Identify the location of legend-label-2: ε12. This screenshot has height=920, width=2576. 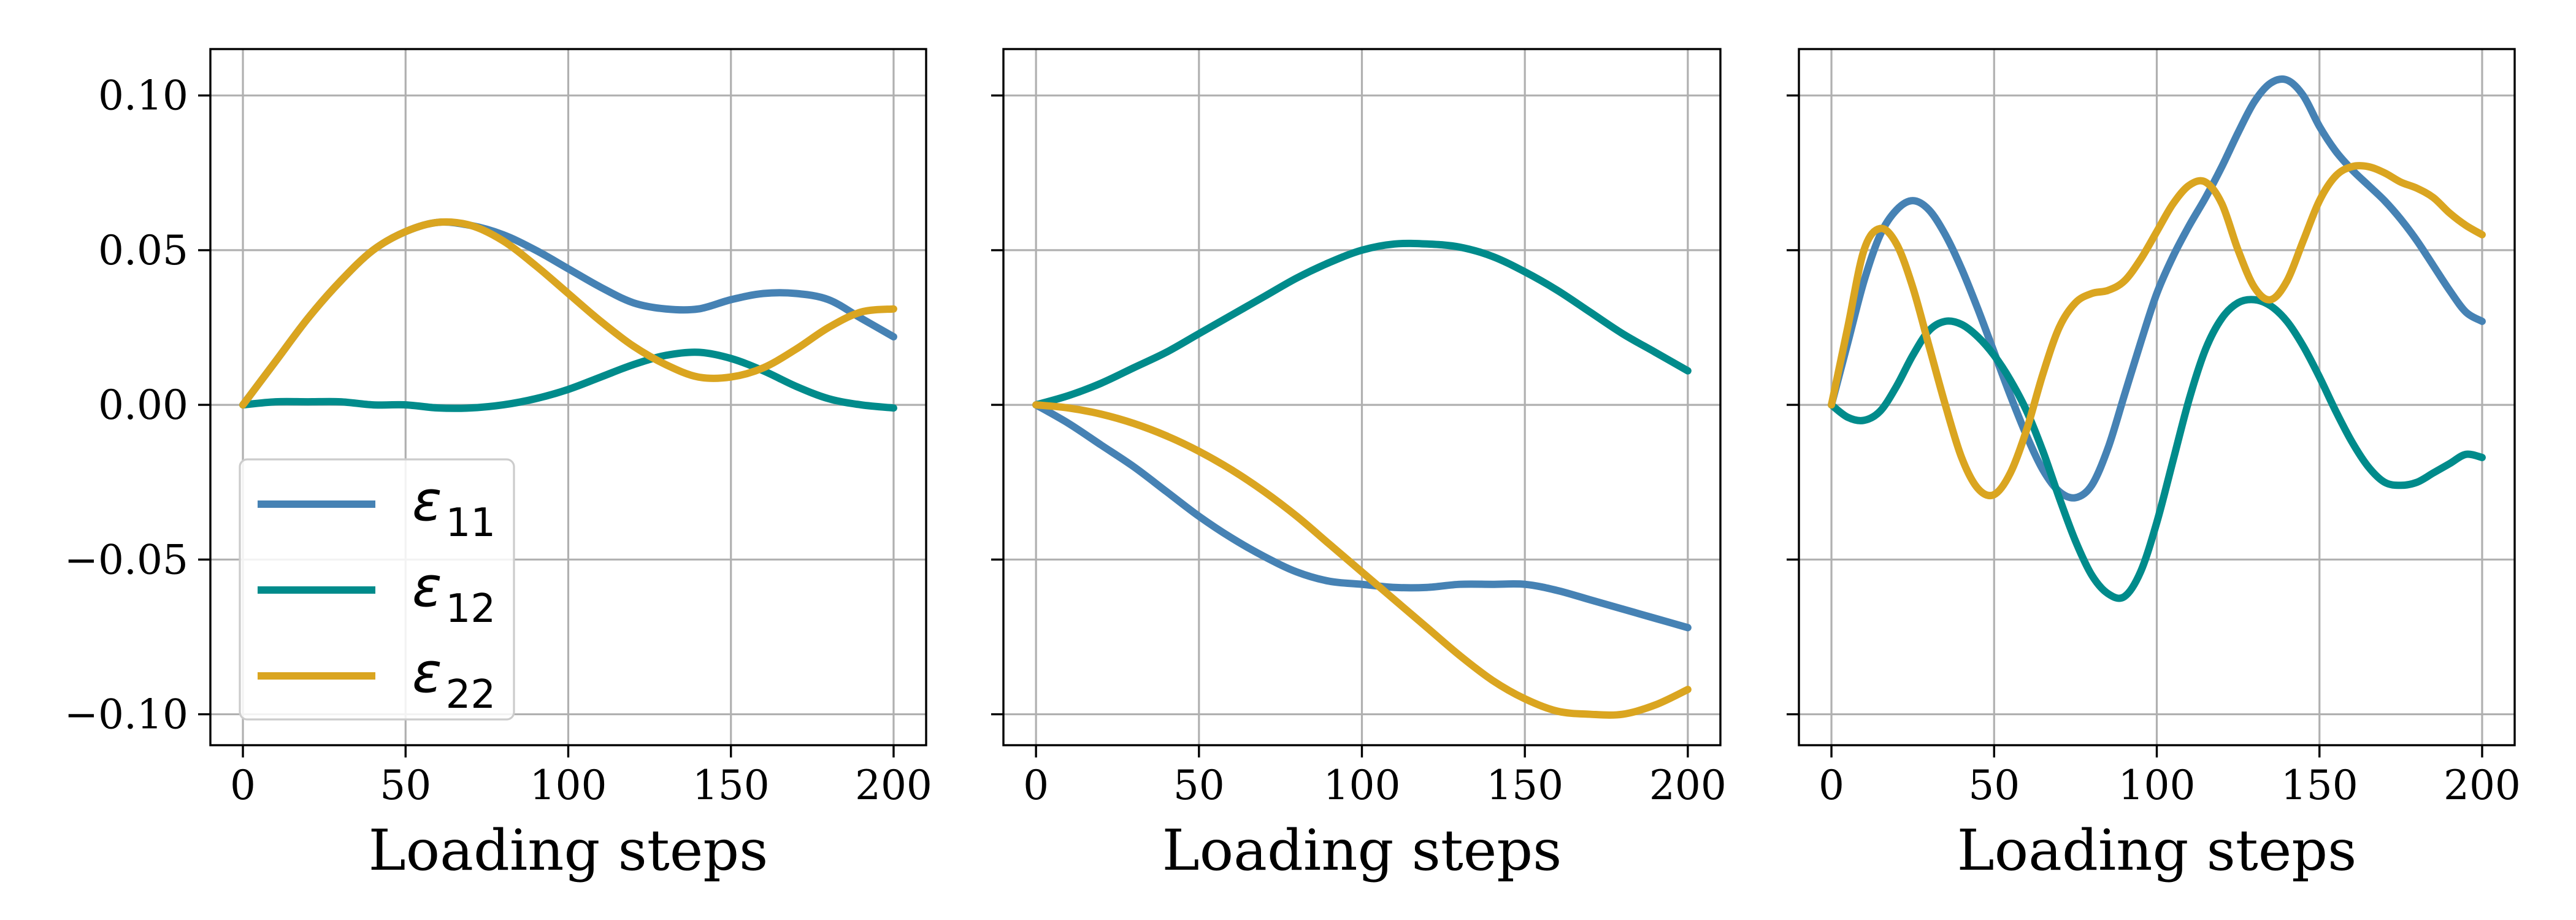
(454, 593).